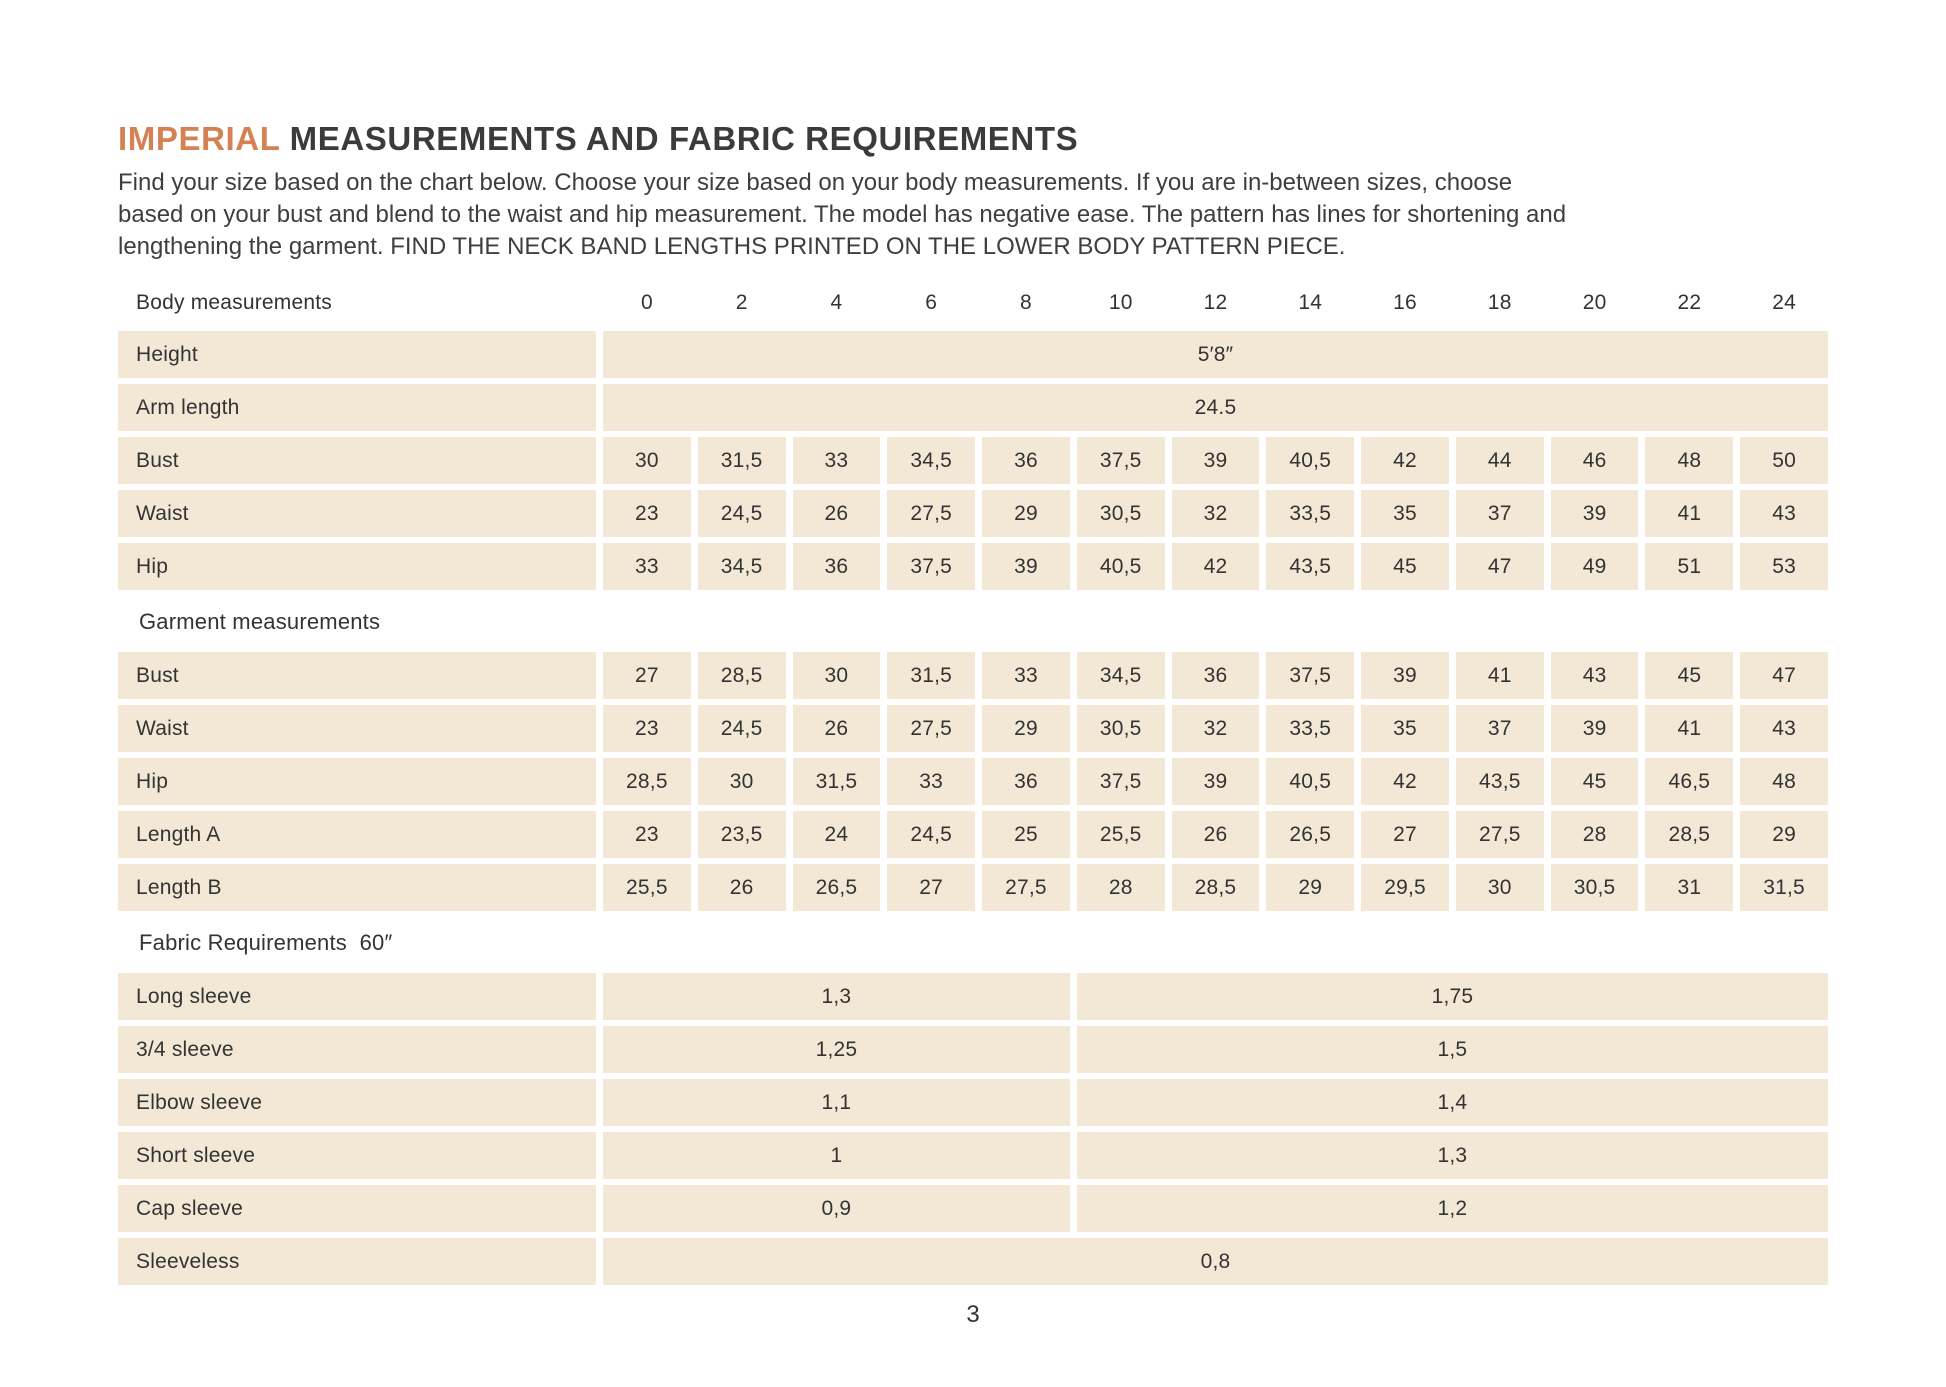  I want to click on size-value-cell: 34,5, so click(931, 460).